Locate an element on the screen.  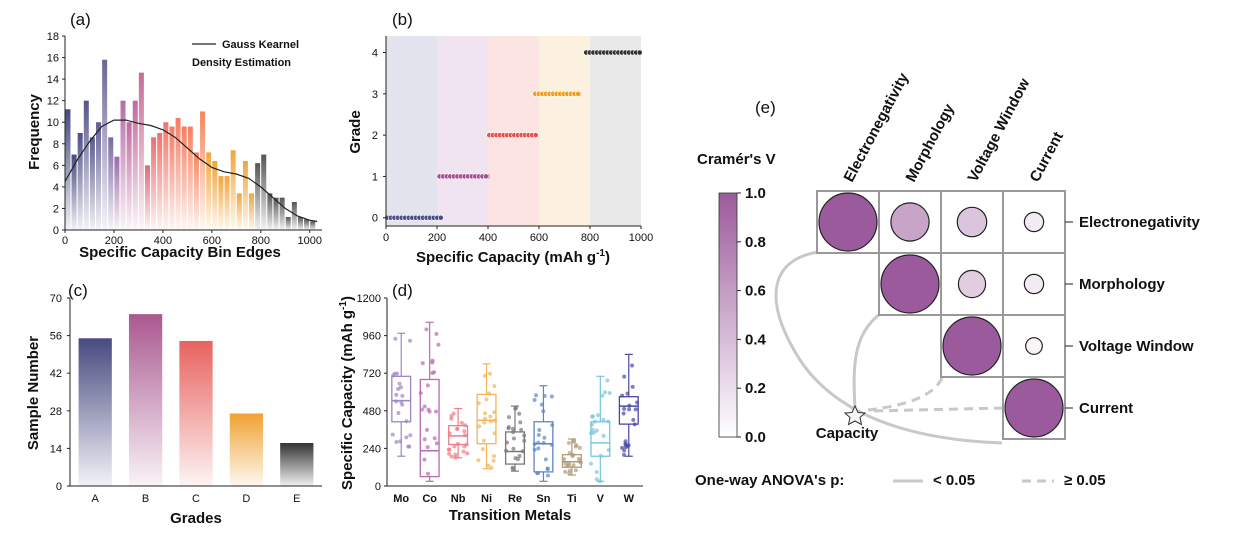
y-tick-label: 8 is located at coordinates (56, 145).